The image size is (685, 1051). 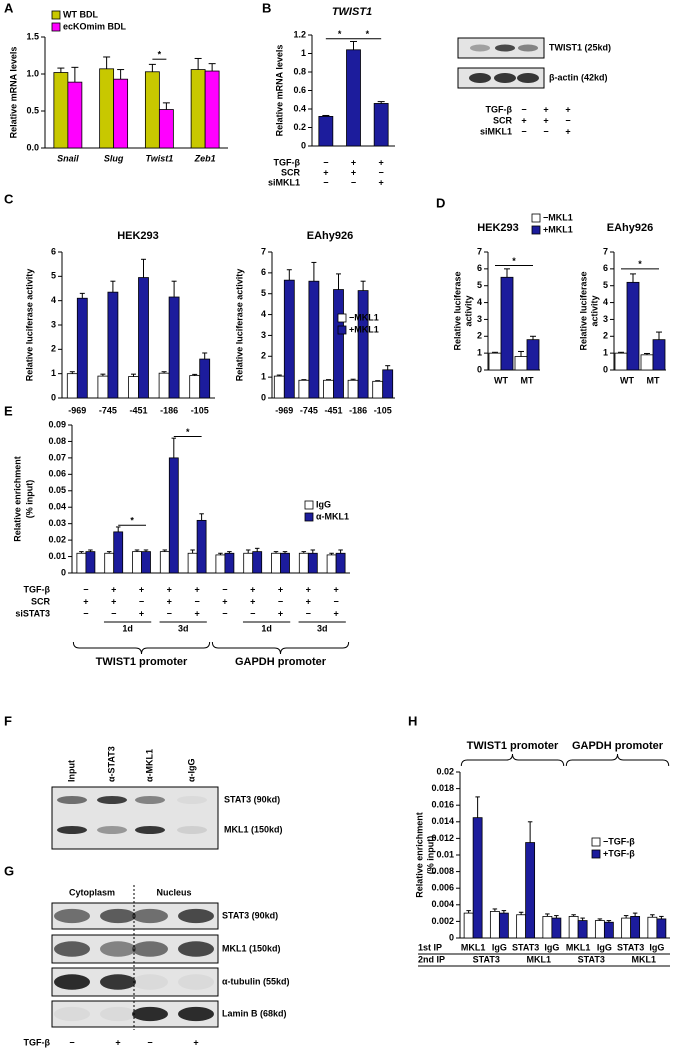 I want to click on legend-label: IgG, so click(x=323, y=504).